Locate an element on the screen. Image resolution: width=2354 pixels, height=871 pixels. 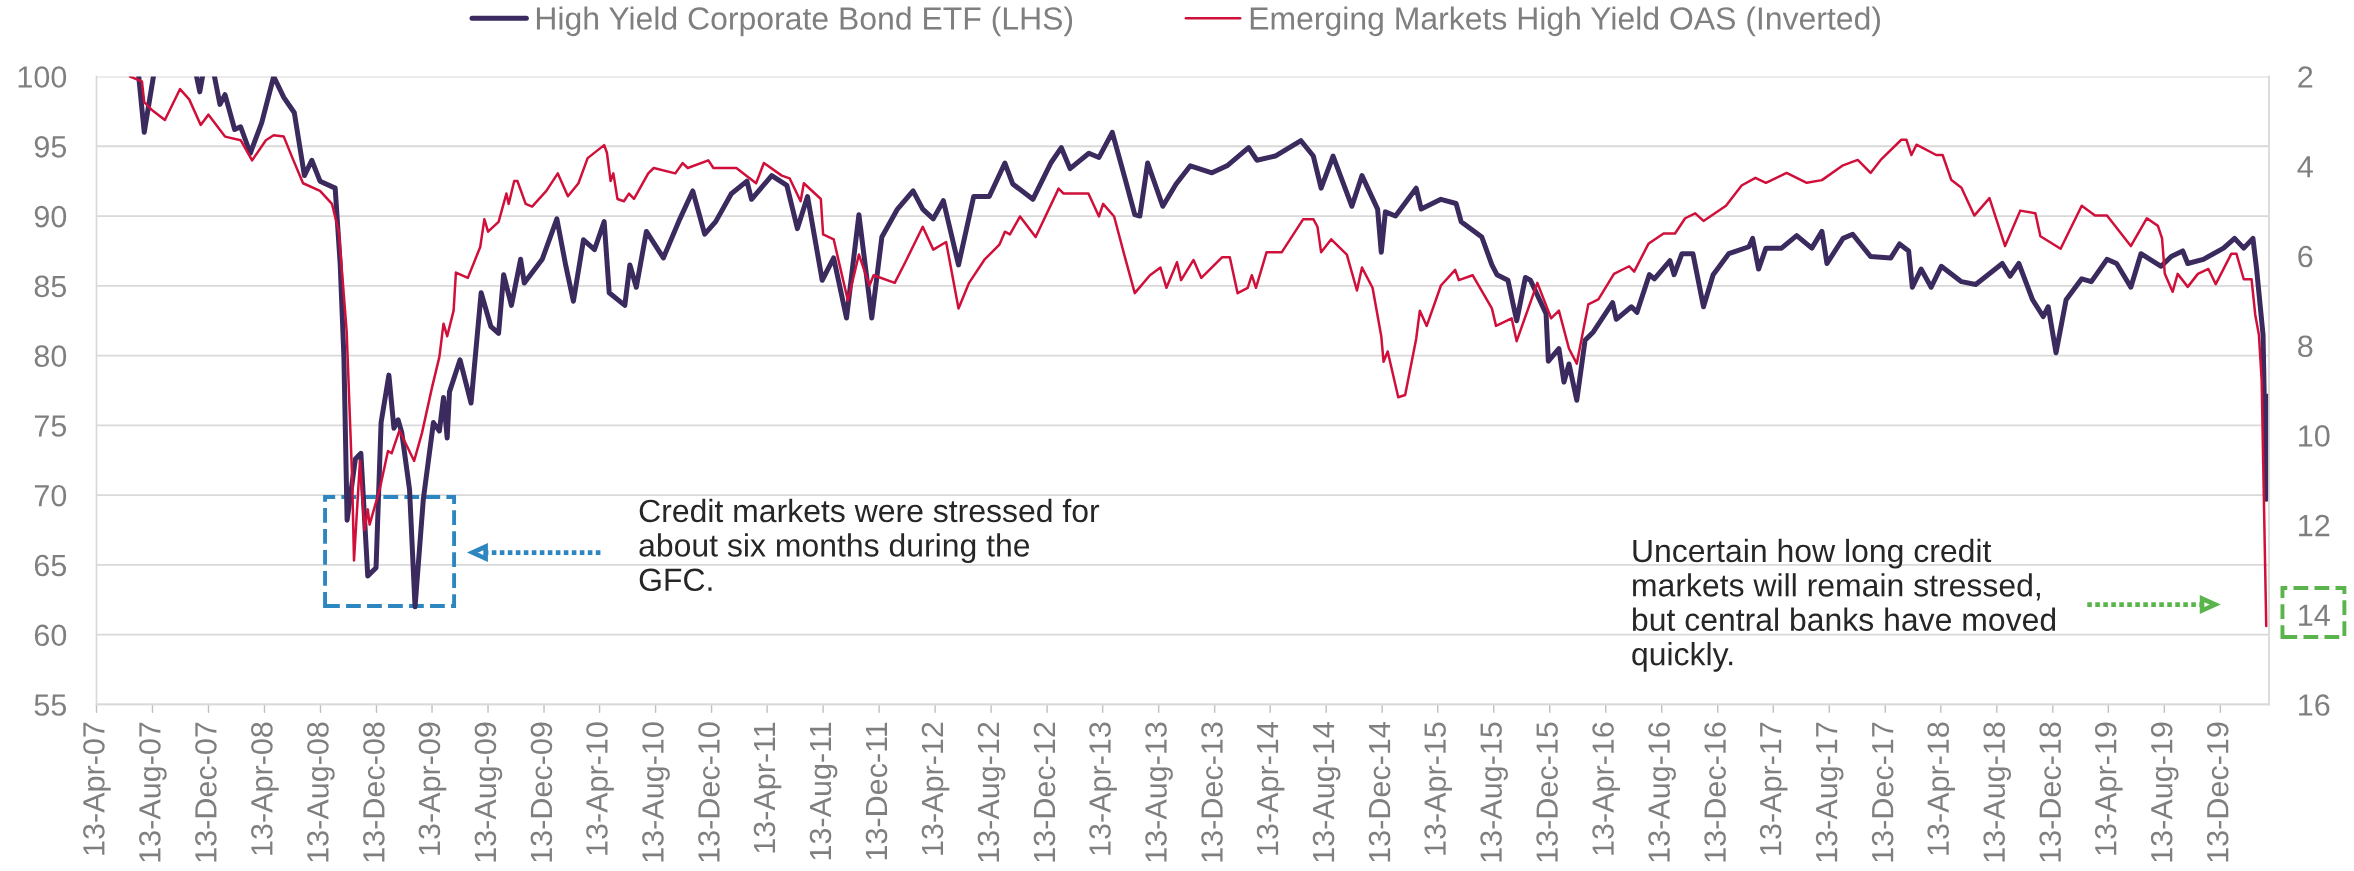
x-tick-label: 13-Aug-19 is located at coordinates (2164, 792).